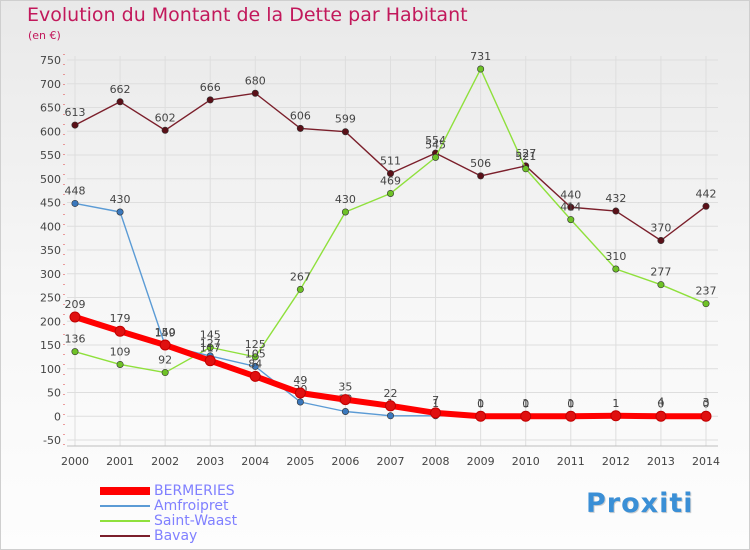 The width and height of the screenshot is (750, 550). Describe the element at coordinates (57, 416) in the screenshot. I see `y-tick-label: 0` at that location.